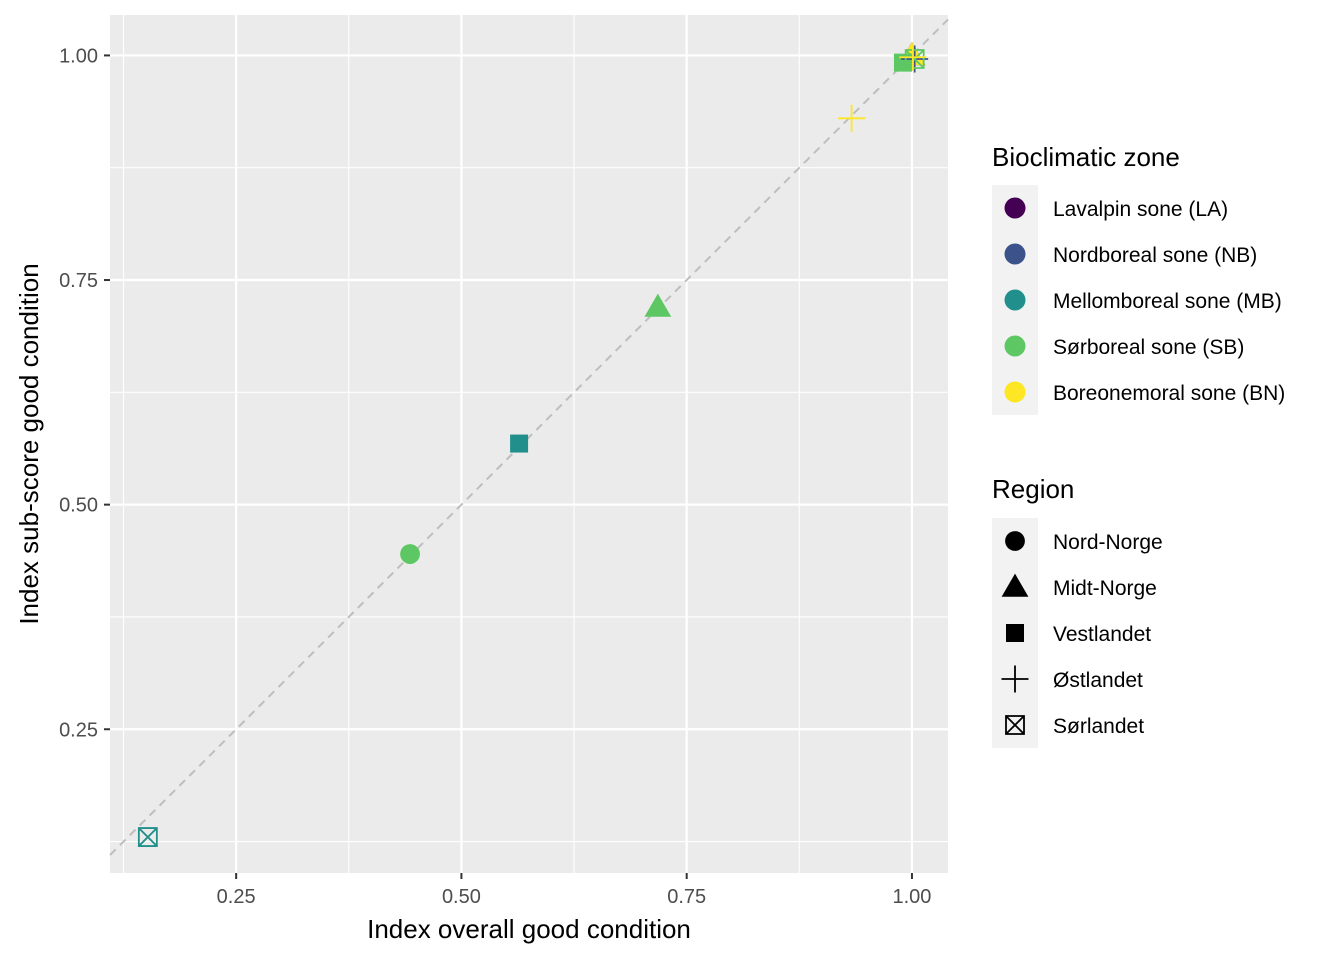 Image resolution: width=1344 pixels, height=960 pixels. Describe the element at coordinates (686, 897) in the screenshot. I see `x-tick-label: 0.75` at that location.